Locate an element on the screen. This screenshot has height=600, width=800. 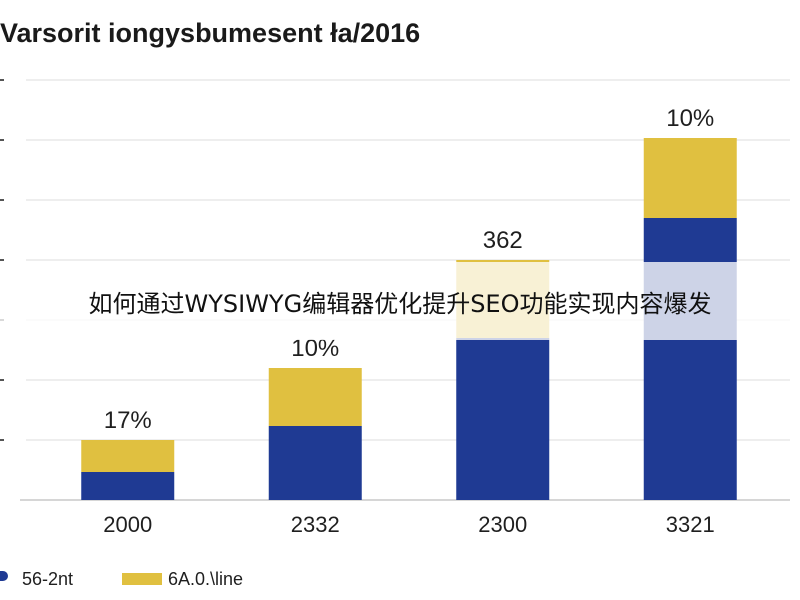
data-label: 362 is located at coordinates (503, 240).